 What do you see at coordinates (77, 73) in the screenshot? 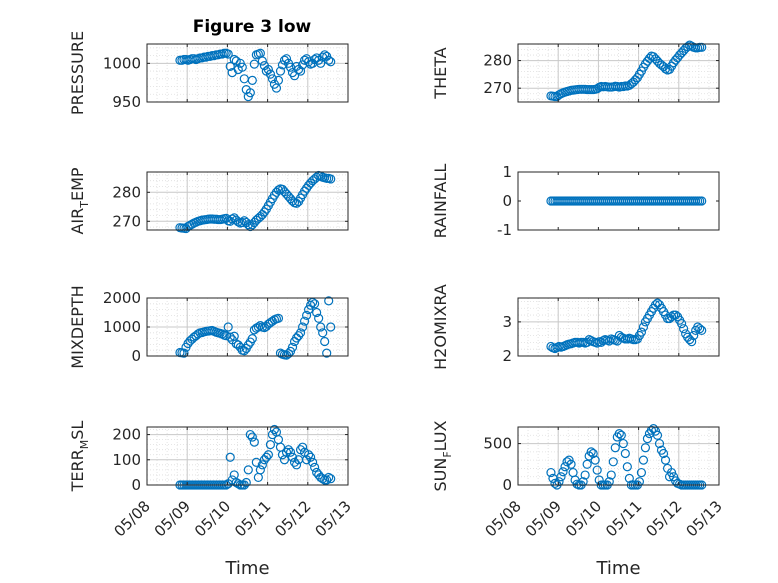
I see `y-axis-label: PRESSURE` at bounding box center [77, 73].